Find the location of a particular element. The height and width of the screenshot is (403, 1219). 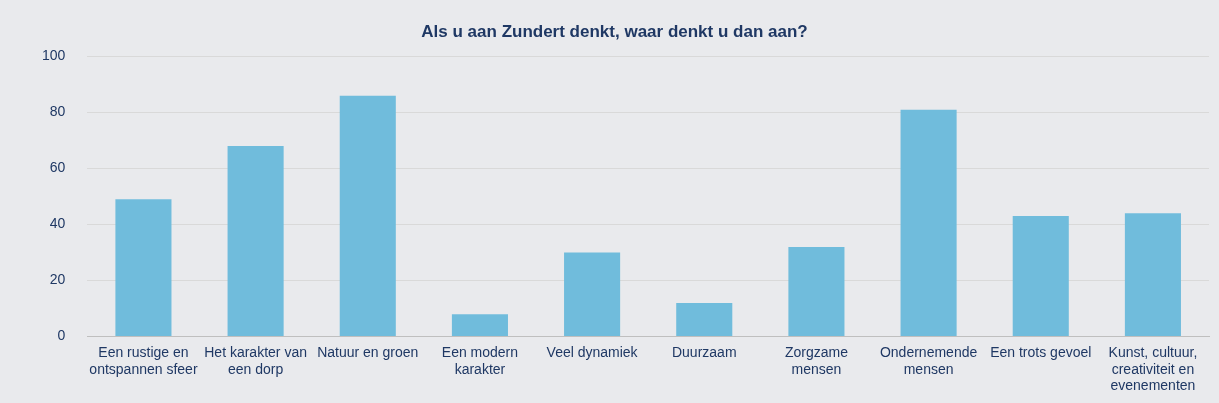

y-tick-label: 0 is located at coordinates (61, 335).